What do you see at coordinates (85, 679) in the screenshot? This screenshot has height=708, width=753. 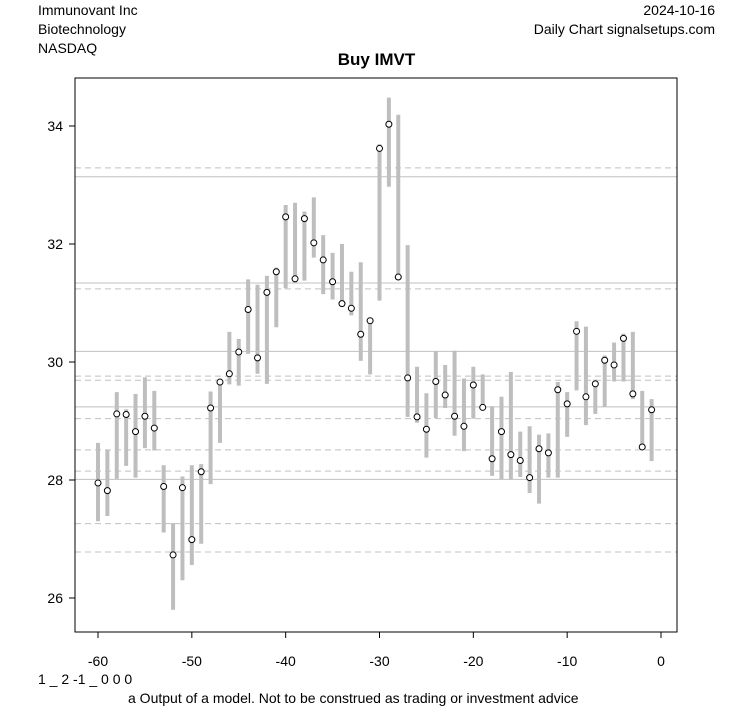 I see `model-code: 1 _ 2 -1 _ 0 0 0` at bounding box center [85, 679].